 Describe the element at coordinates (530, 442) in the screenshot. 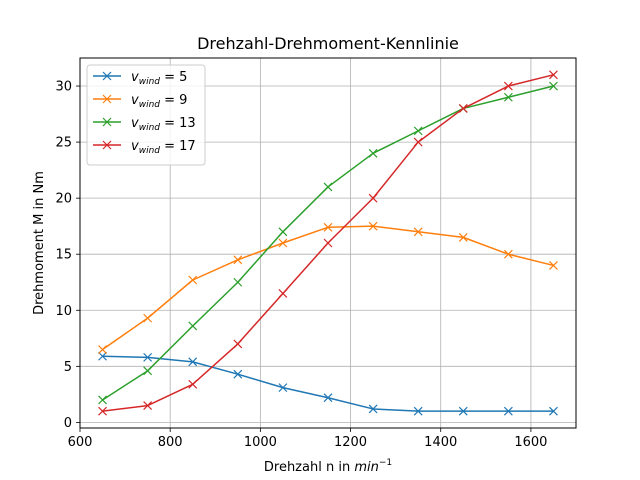

I see `x-tick-label: 1600` at that location.